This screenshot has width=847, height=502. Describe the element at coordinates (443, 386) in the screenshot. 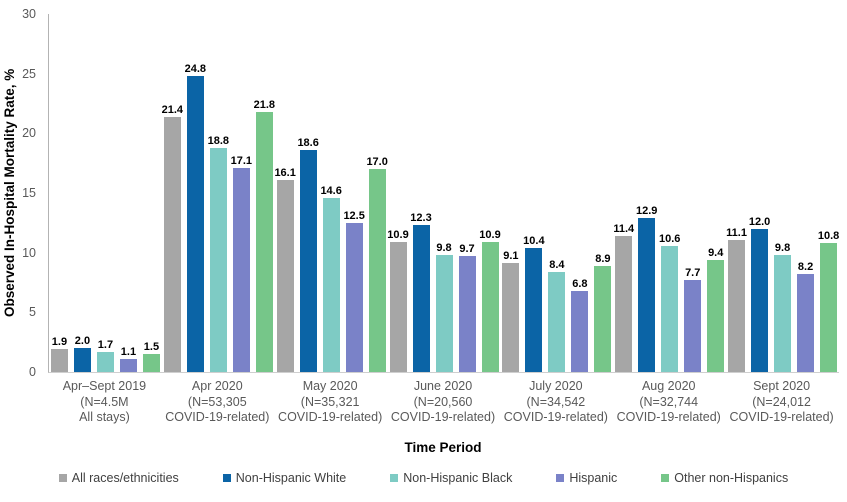

I see `category-label-line: June 2020` at that location.